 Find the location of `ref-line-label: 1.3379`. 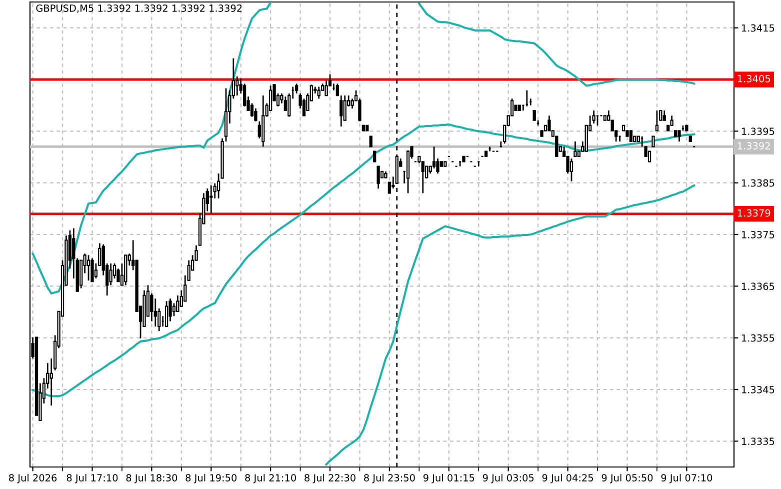

ref-line-label: 1.3379 is located at coordinates (754, 213).